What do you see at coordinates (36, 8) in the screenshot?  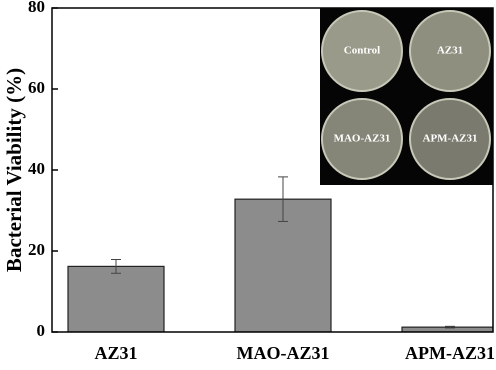 I see `y-tick-label: 80` at bounding box center [36, 8].